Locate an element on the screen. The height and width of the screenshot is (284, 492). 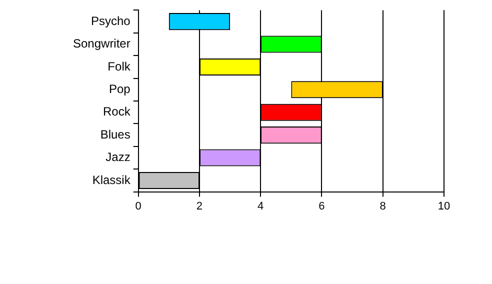
x-tick-label: 2 is located at coordinates (199, 206).